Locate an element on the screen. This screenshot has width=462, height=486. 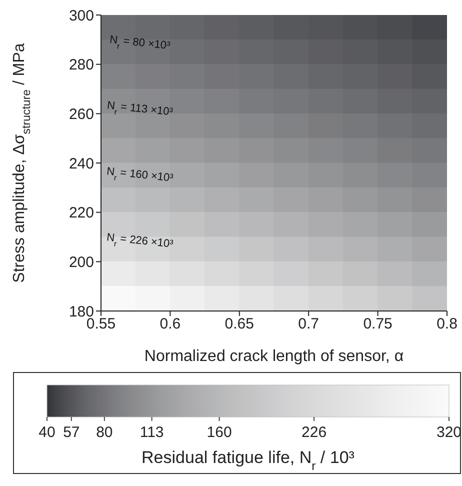
y-tick-label: 220 is located at coordinates (81, 213).